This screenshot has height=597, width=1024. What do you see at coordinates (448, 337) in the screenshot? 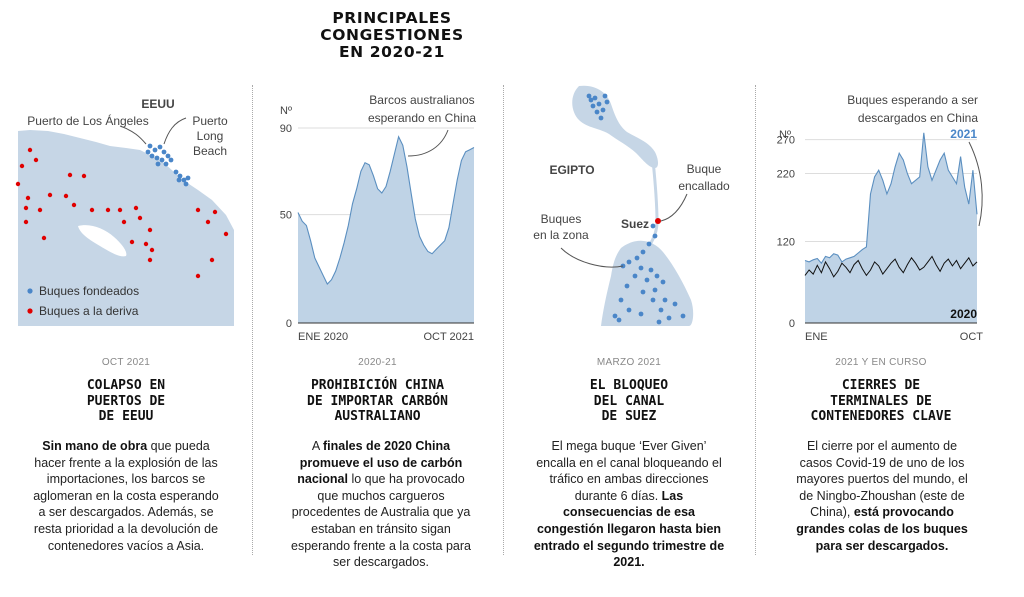
I see `x-tick-label: OCT 2021` at bounding box center [448, 337].